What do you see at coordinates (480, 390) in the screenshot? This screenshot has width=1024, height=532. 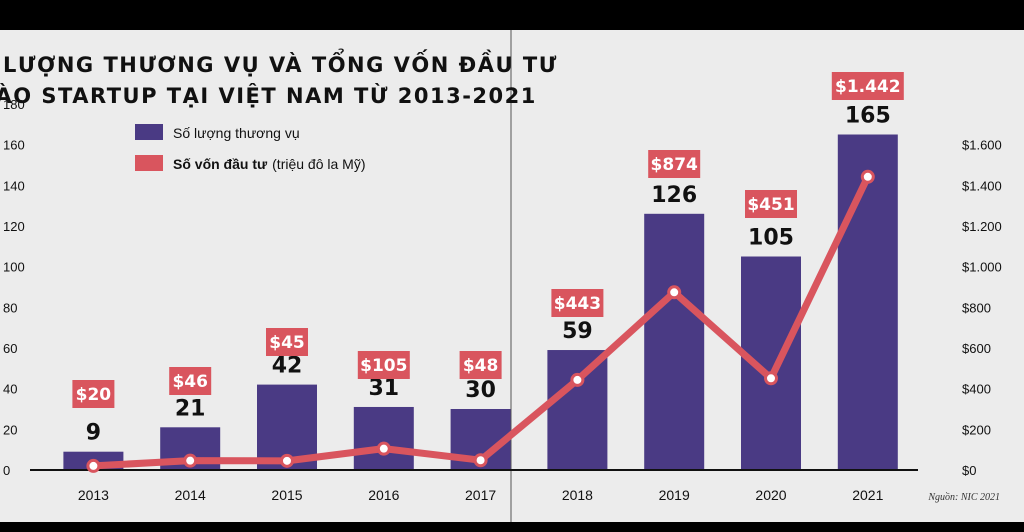 I see `bar-value-label: 30` at bounding box center [480, 390].